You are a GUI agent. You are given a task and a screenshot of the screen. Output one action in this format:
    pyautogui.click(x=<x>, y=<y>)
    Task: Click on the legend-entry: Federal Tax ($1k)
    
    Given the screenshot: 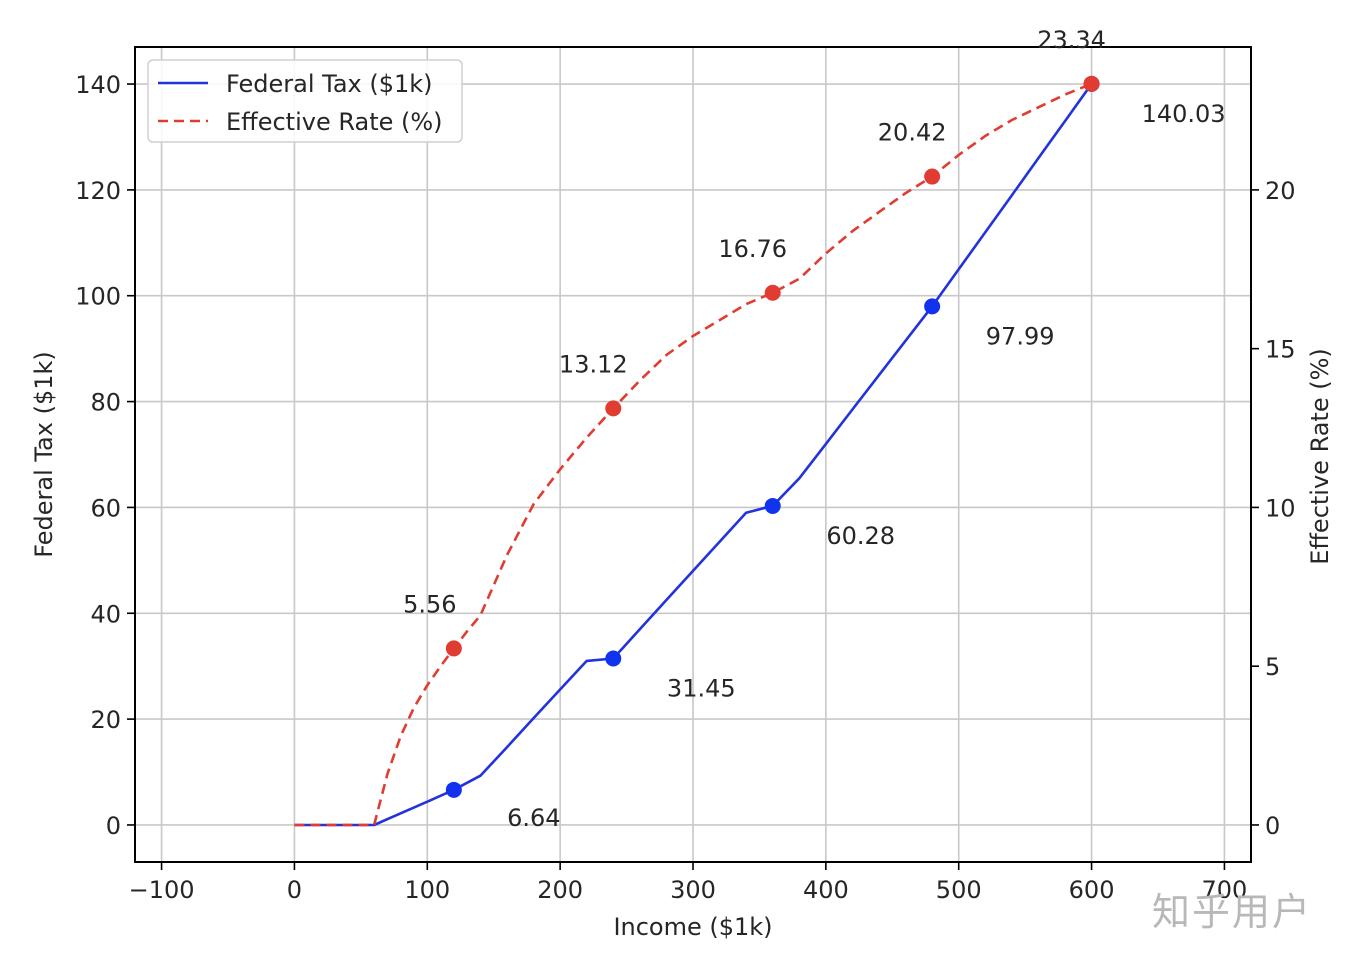 What is the action you would take?
    pyautogui.click(x=329, y=84)
    